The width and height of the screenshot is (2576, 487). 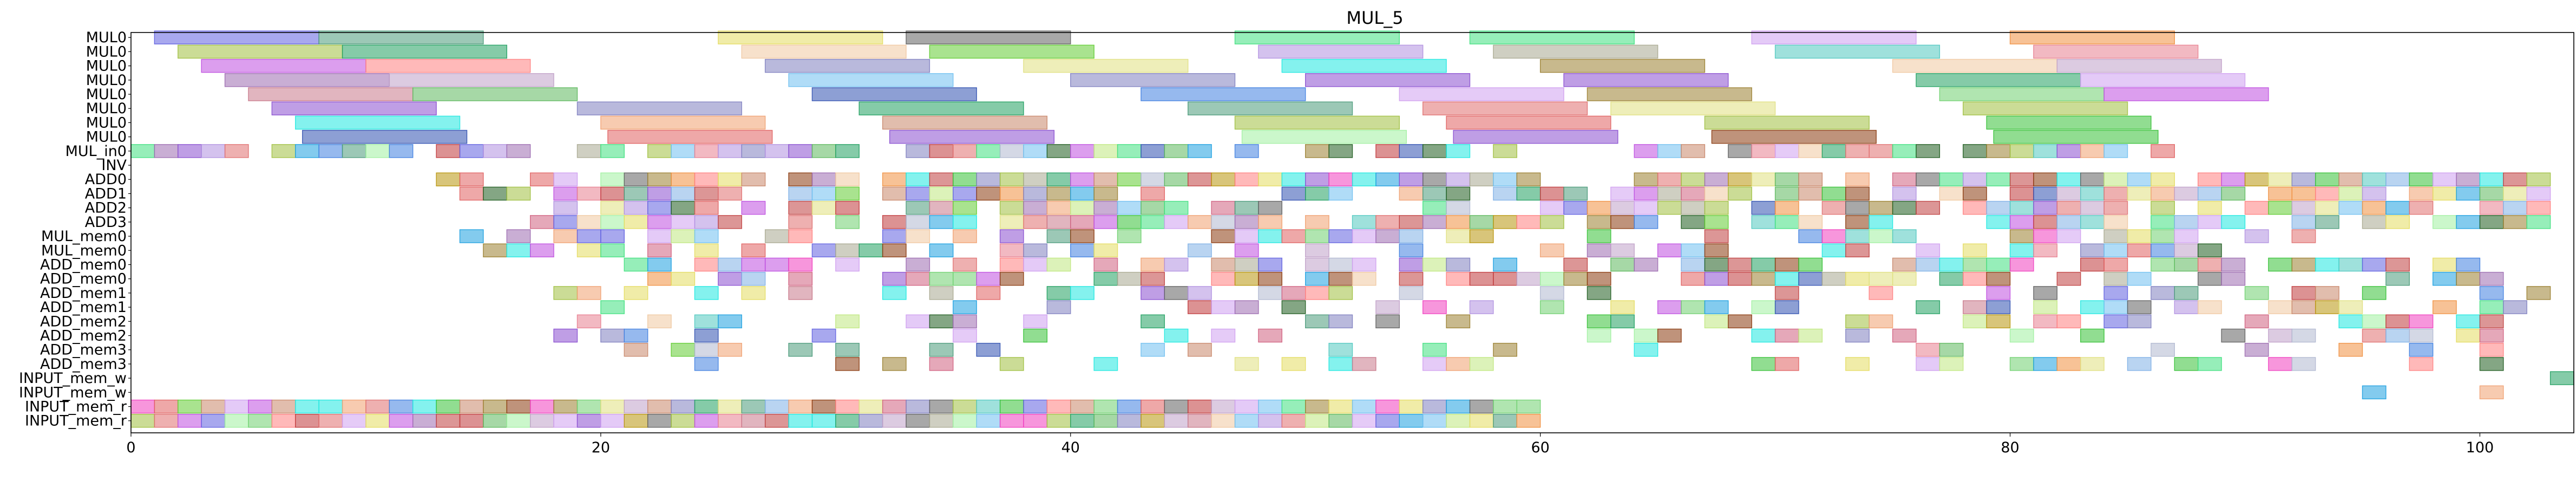 What do you see at coordinates (107, 38) in the screenshot?
I see `y-tick-label: MUL0` at bounding box center [107, 38].